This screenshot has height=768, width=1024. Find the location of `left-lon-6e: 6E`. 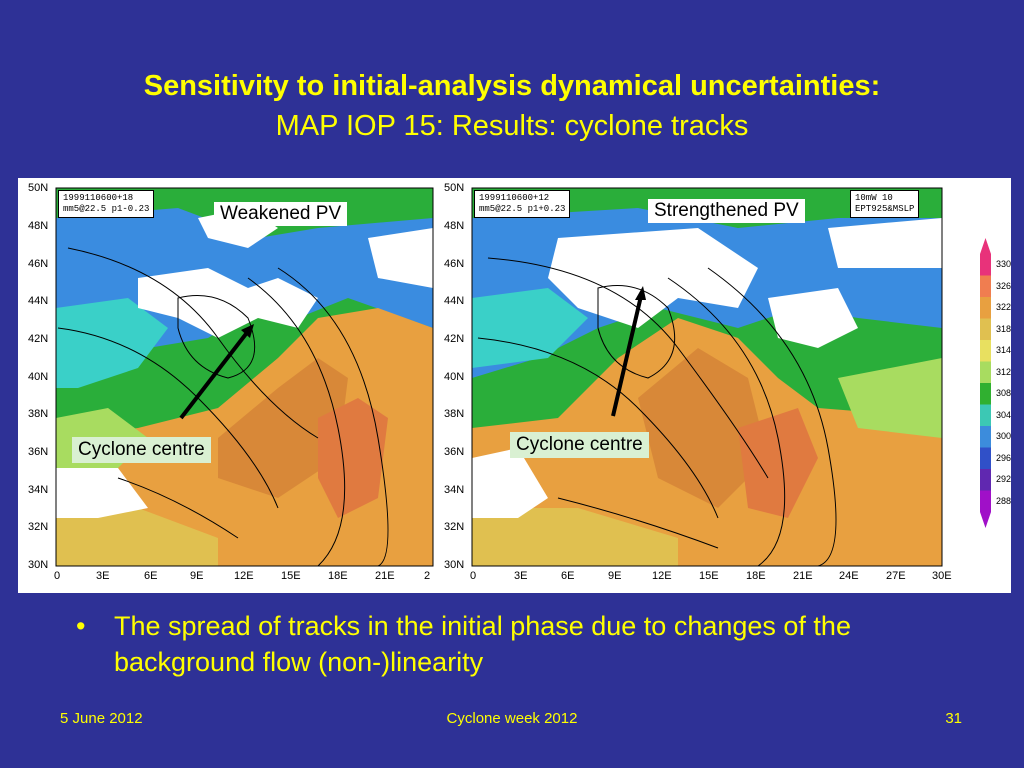

left-lon-6e: 6E is located at coordinates (151, 576).